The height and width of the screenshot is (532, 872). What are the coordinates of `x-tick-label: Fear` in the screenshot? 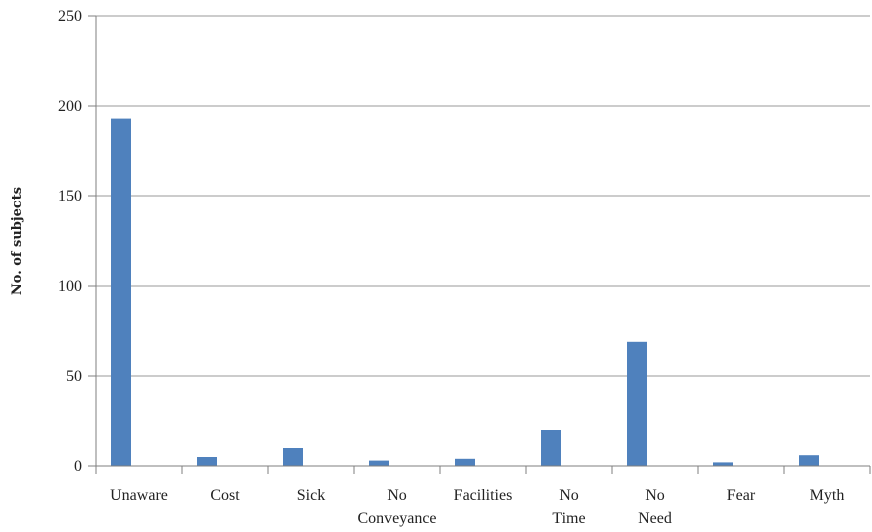 It's located at (741, 495).